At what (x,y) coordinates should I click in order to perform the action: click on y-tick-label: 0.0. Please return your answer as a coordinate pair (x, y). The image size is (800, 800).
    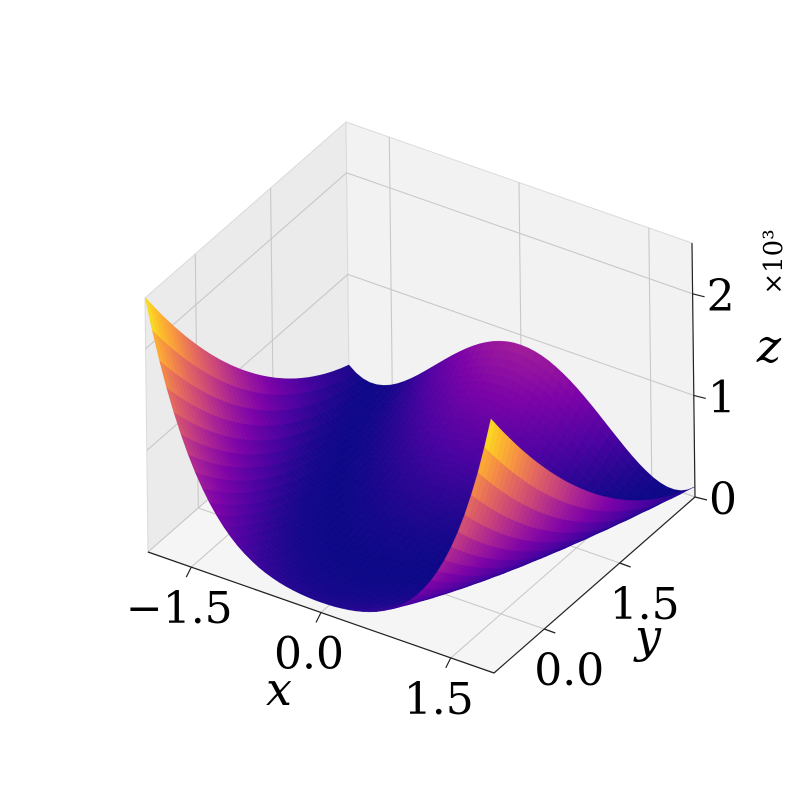
    Looking at the image, I should click on (569, 670).